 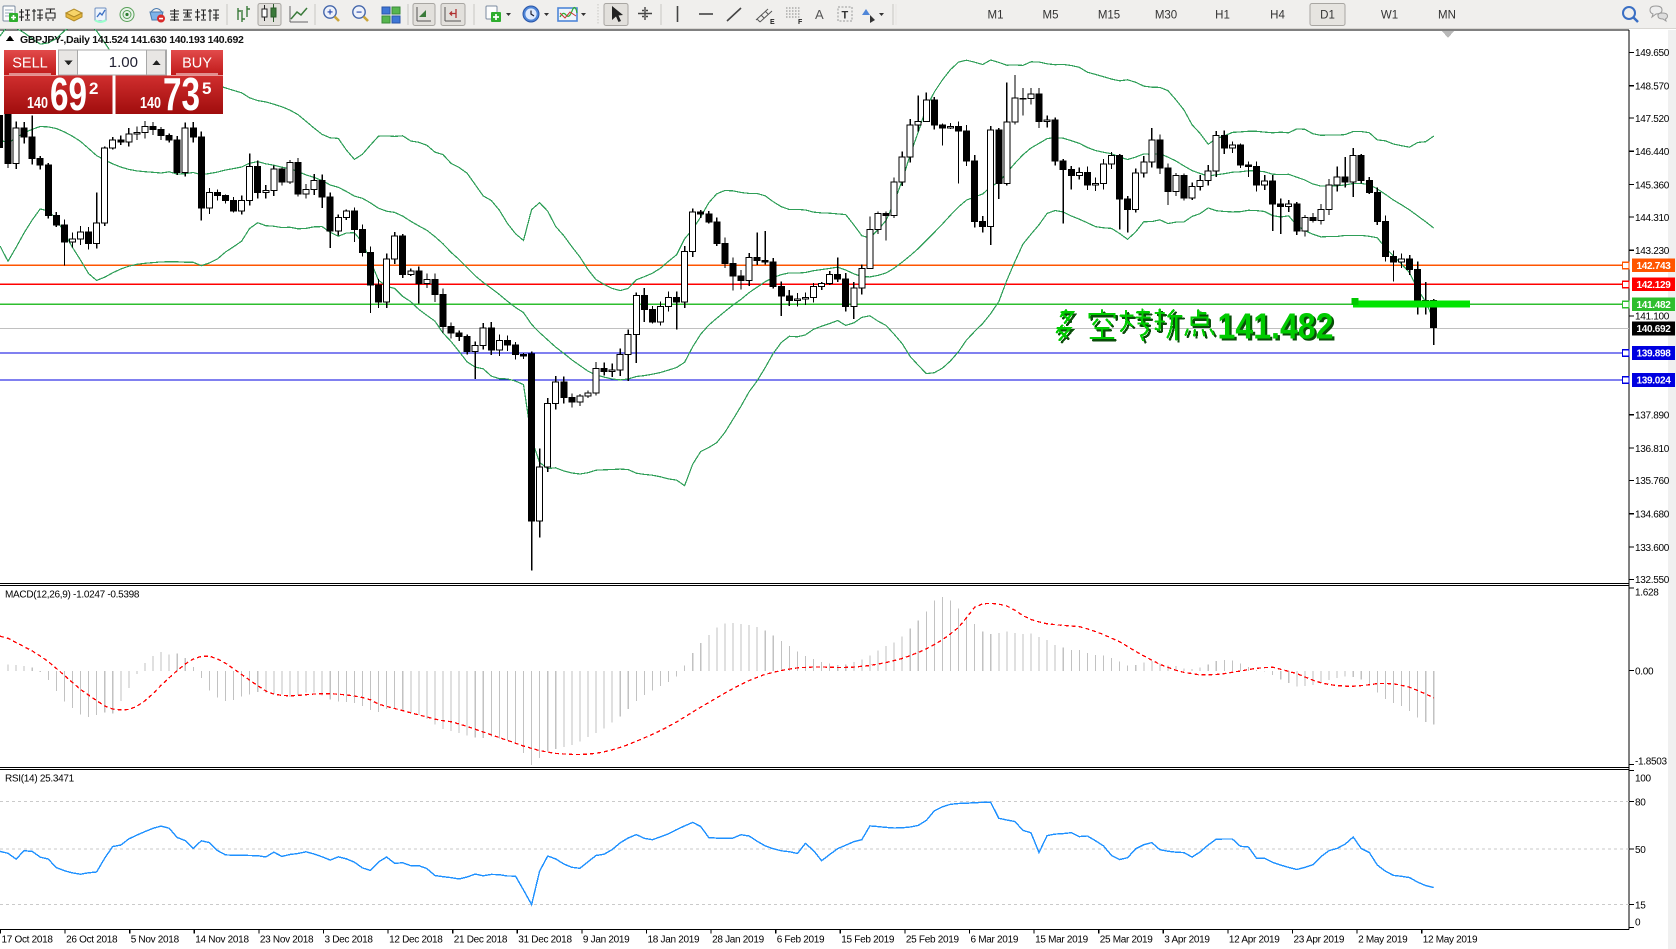 I want to click on svg-text: 6 Feb 2019, so click(x=801, y=940).